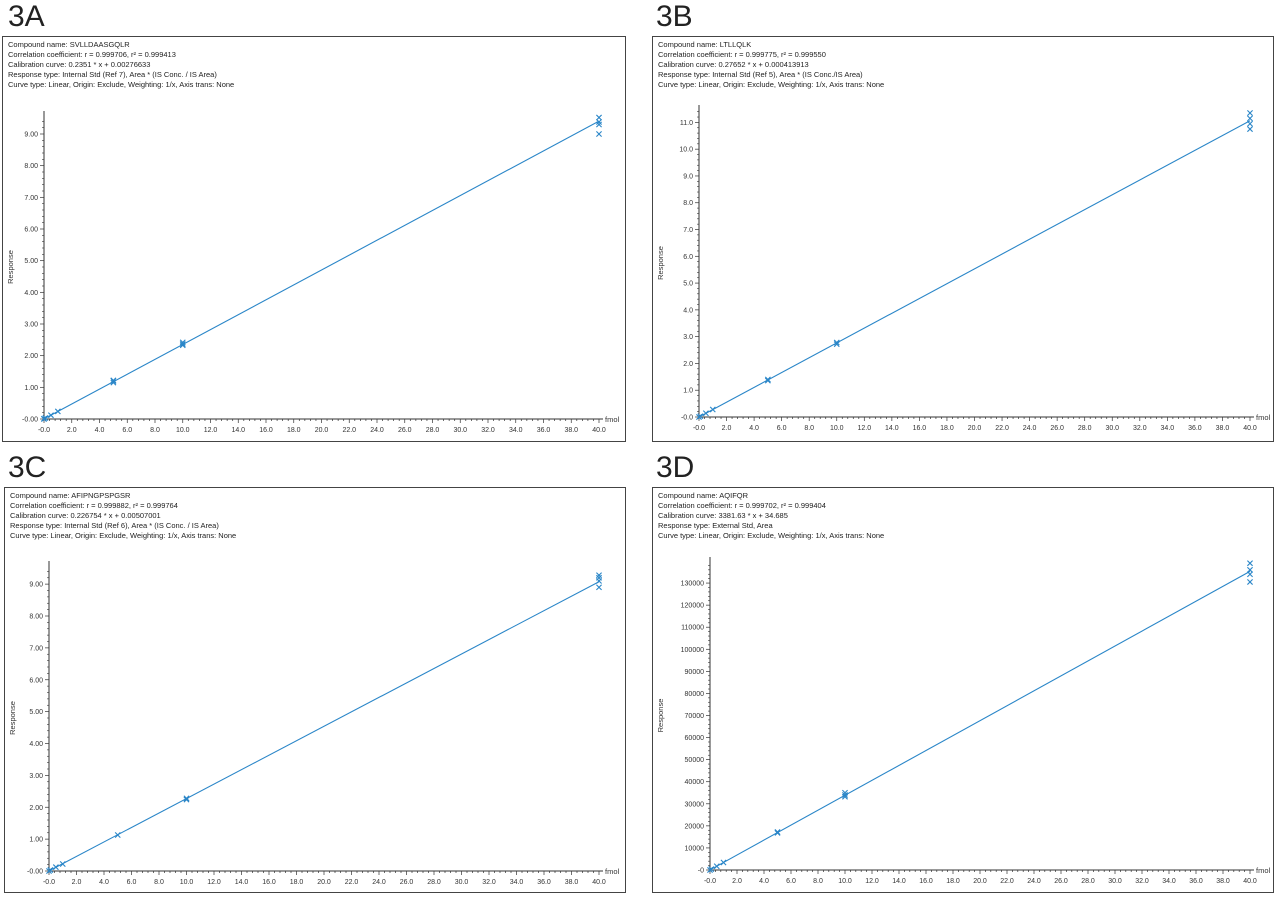  What do you see at coordinates (1088, 881) in the screenshot?
I see `x-tick-label: 28.0` at bounding box center [1088, 881].